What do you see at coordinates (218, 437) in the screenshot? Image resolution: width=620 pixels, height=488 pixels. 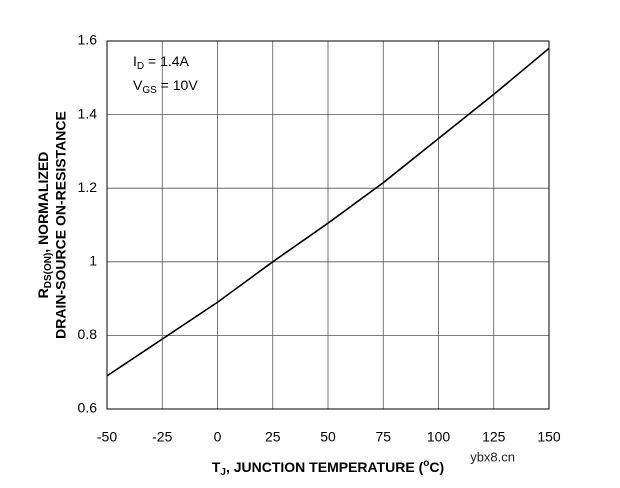 I see `x-tick-label: 0` at bounding box center [218, 437].